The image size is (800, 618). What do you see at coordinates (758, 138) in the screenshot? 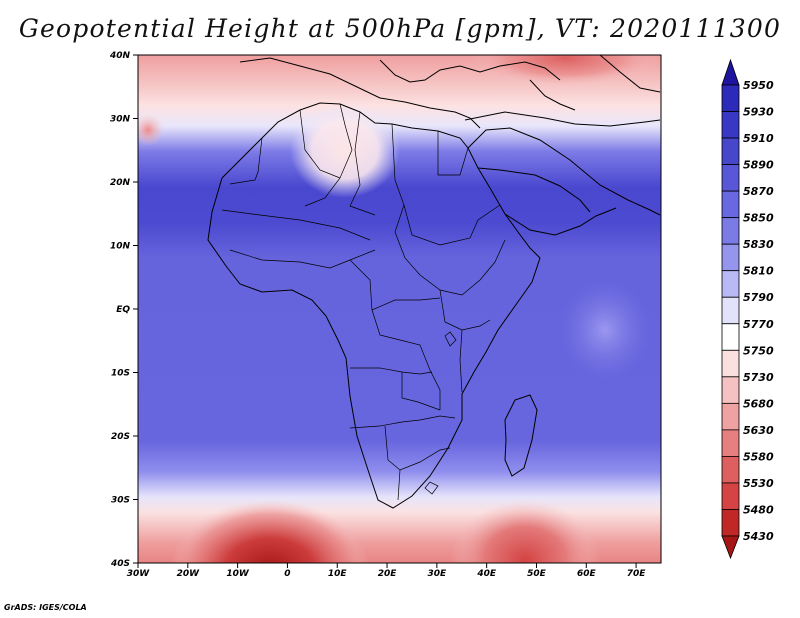
I see `colorbar-label: 5910` at bounding box center [758, 138].